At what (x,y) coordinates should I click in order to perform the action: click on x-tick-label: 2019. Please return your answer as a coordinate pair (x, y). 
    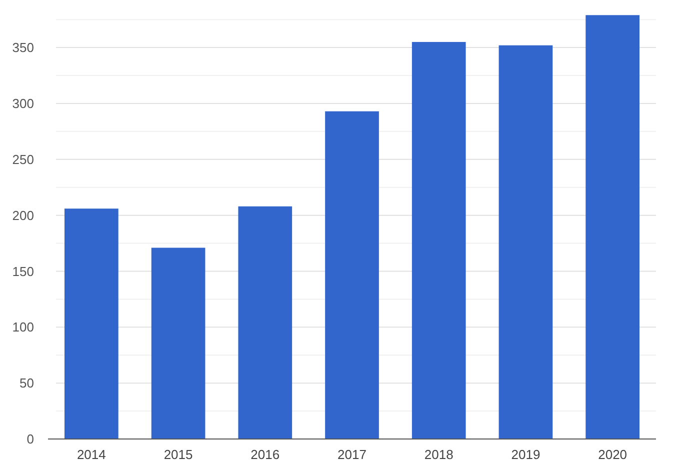
    Looking at the image, I should click on (525, 454).